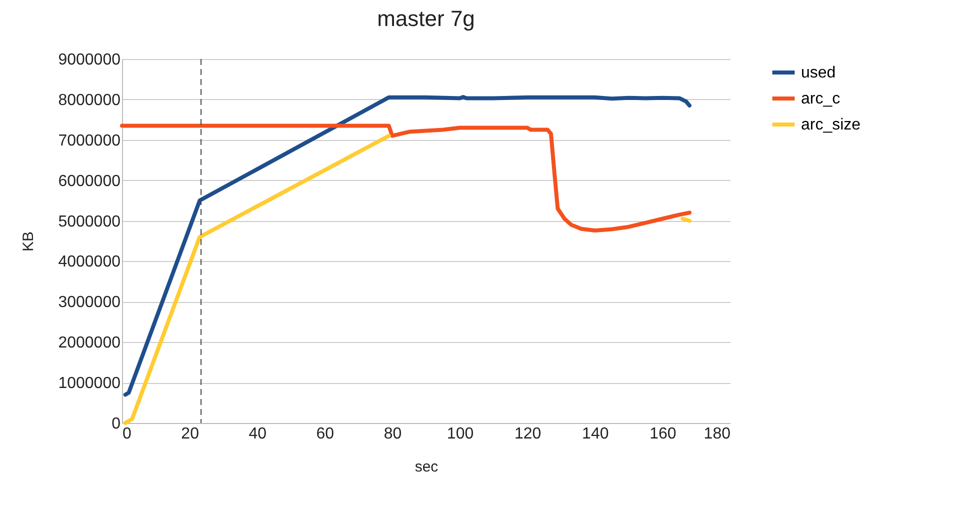 This screenshot has width=970, height=520. I want to click on y-tick-label: 2000000, so click(89, 343).